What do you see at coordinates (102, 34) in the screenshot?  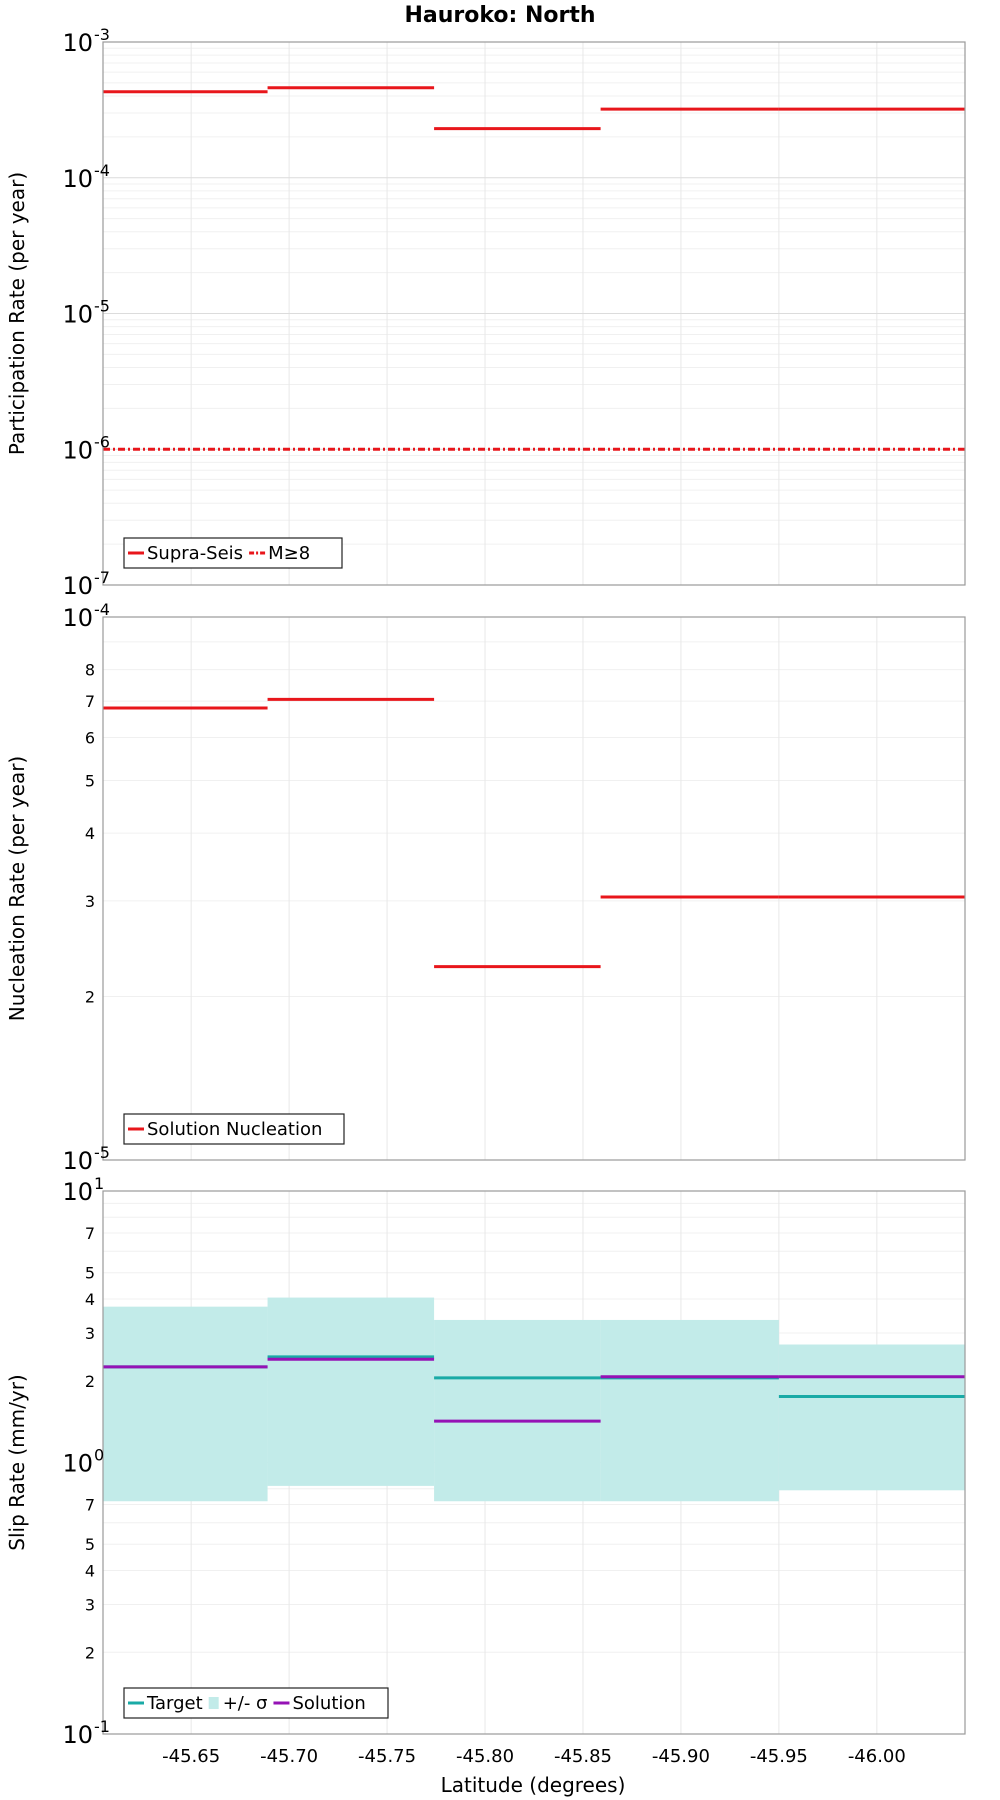 I see `y-tick-exponent: -3` at bounding box center [102, 34].